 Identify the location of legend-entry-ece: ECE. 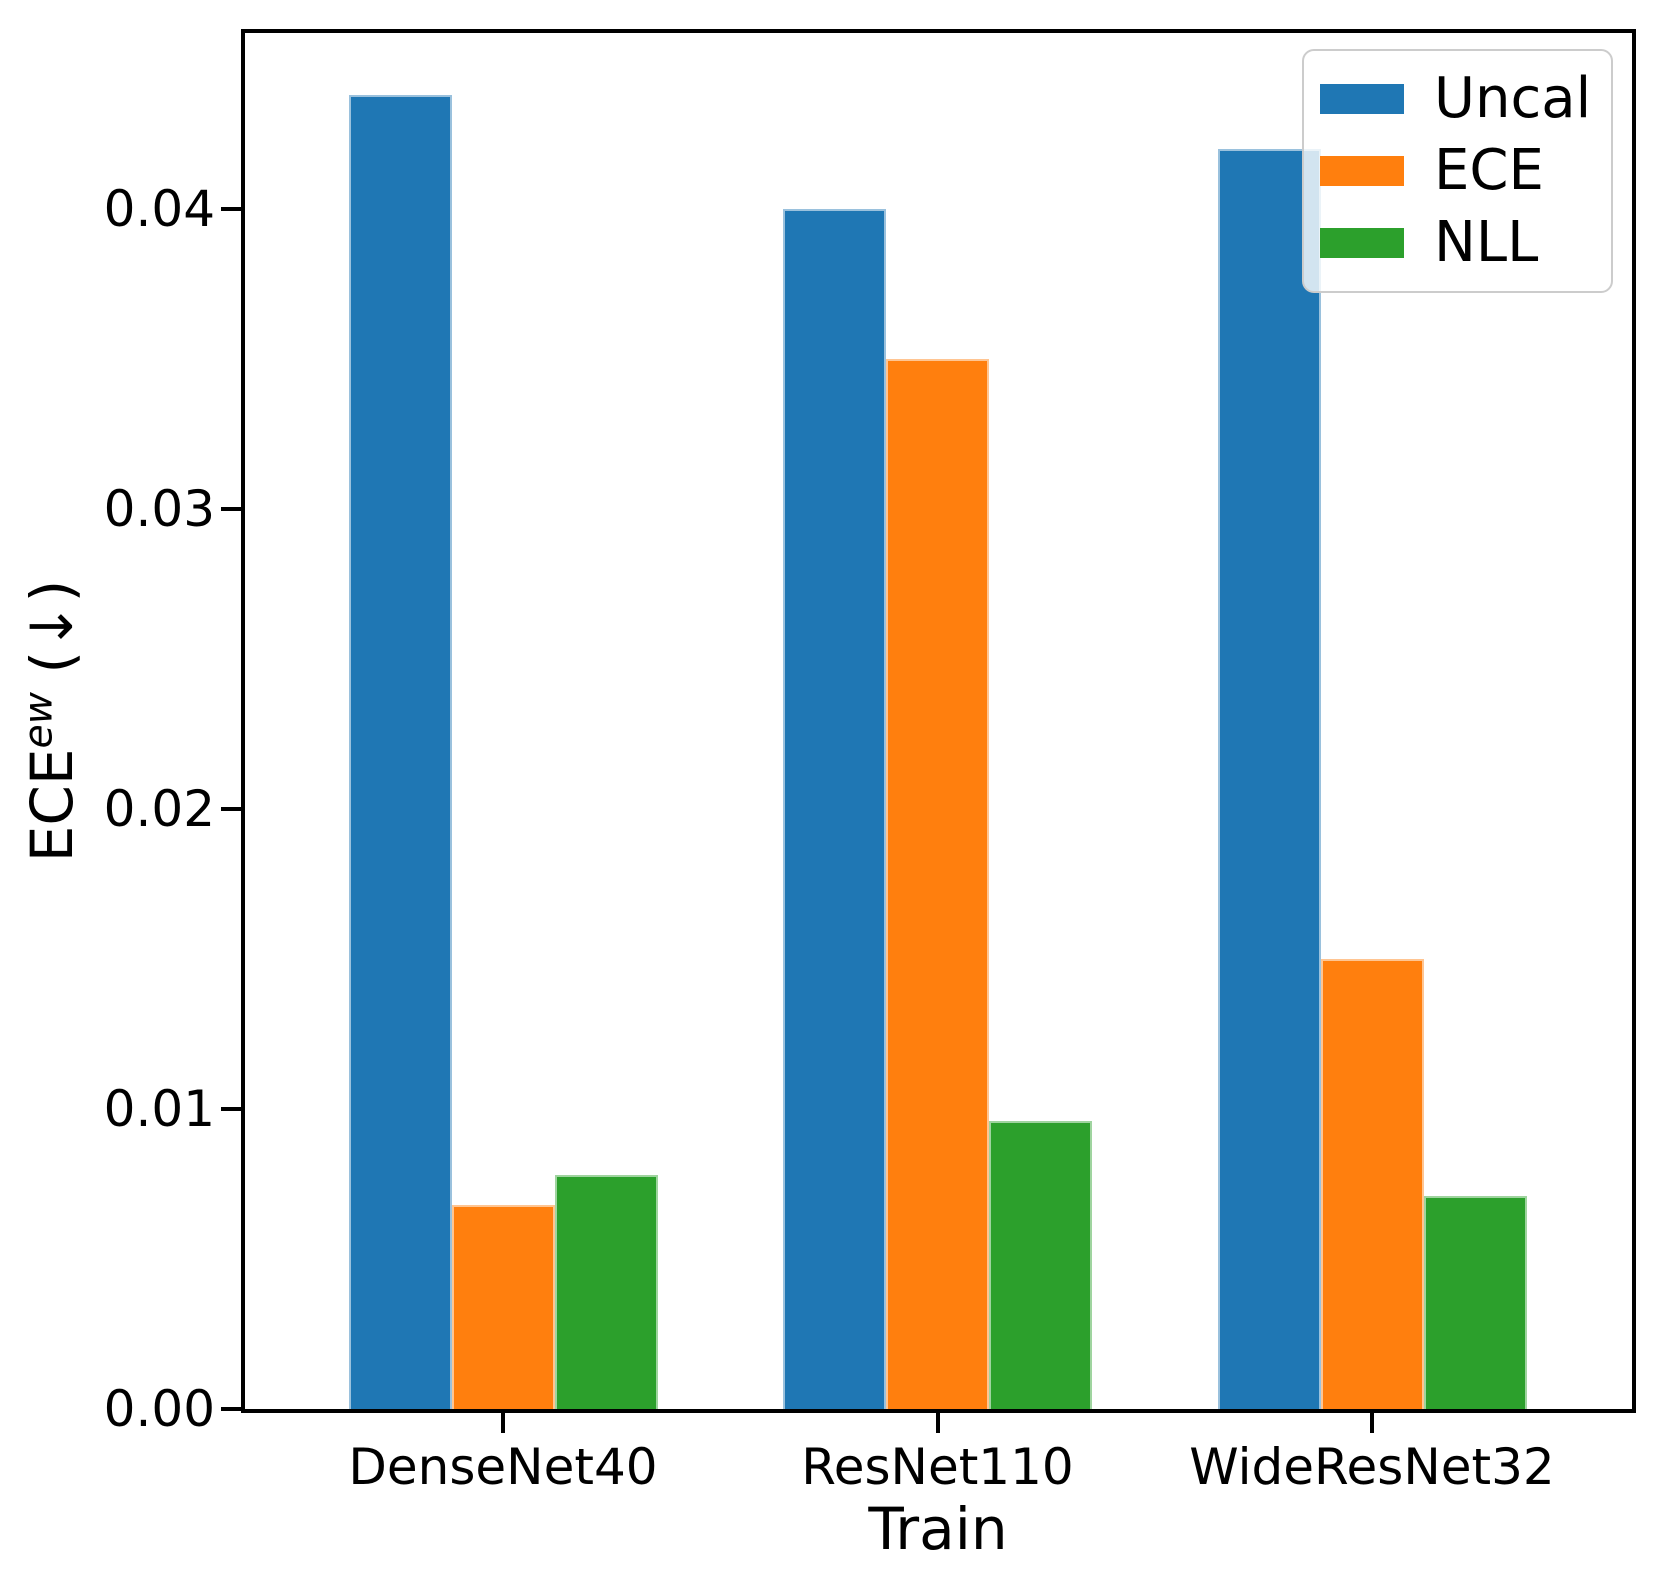
(1460, 171).